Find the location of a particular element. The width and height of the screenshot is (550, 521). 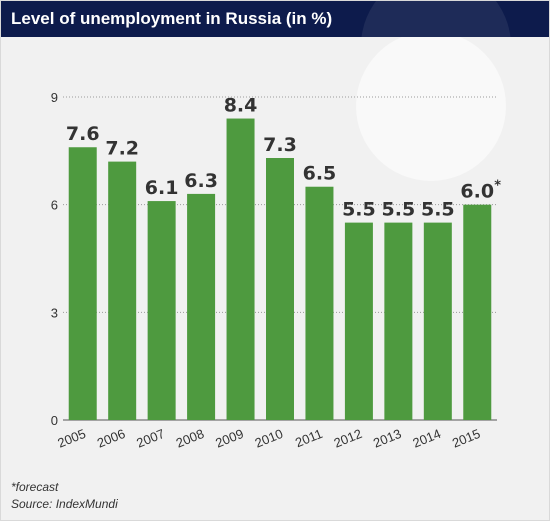

chart-header: Level of unemployment in Russia (in %) is located at coordinates (275, 19).